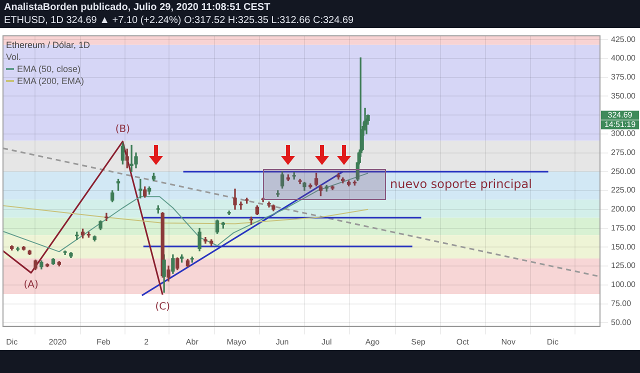 The image size is (640, 373). What do you see at coordinates (48, 44) in the screenshot?
I see `legend-title: Ethereum / Dólar, 1D` at bounding box center [48, 44].